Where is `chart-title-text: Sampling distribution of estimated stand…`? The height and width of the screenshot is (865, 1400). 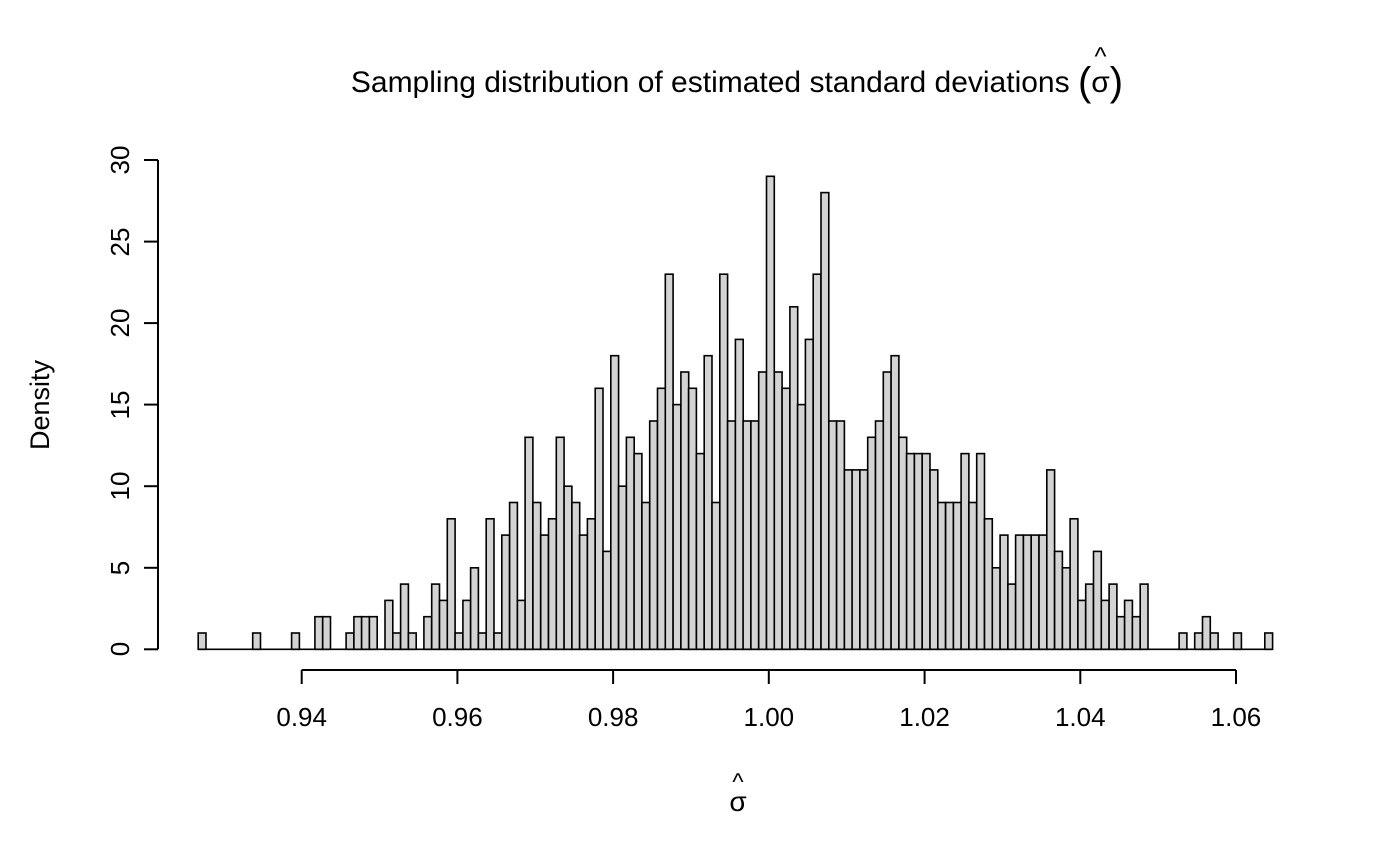
chart-title-text: Sampling distribution of estimated stand… is located at coordinates (714, 82).